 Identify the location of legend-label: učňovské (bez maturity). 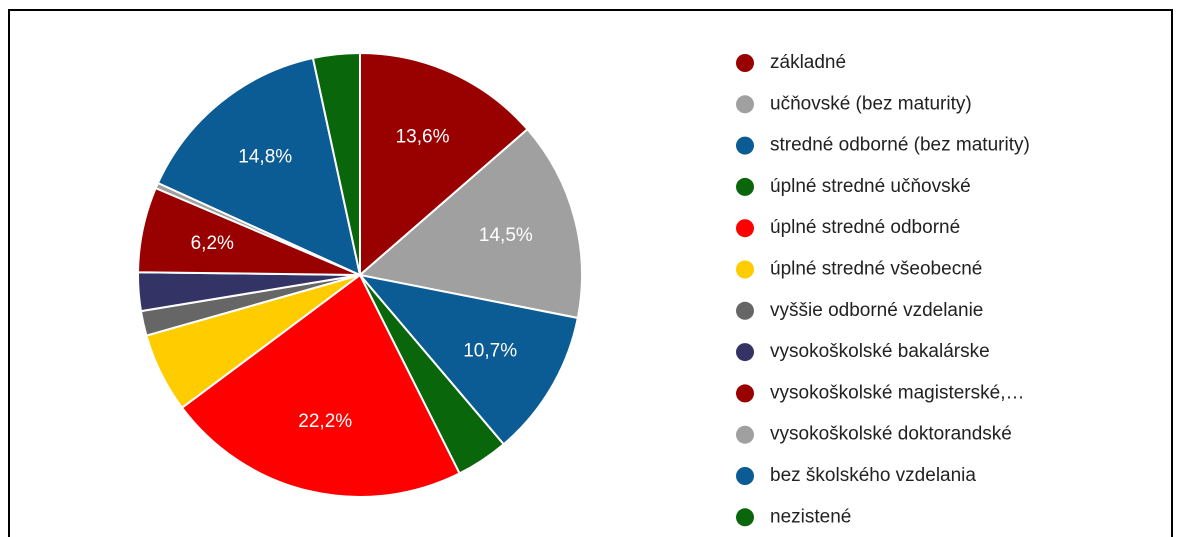
(871, 103).